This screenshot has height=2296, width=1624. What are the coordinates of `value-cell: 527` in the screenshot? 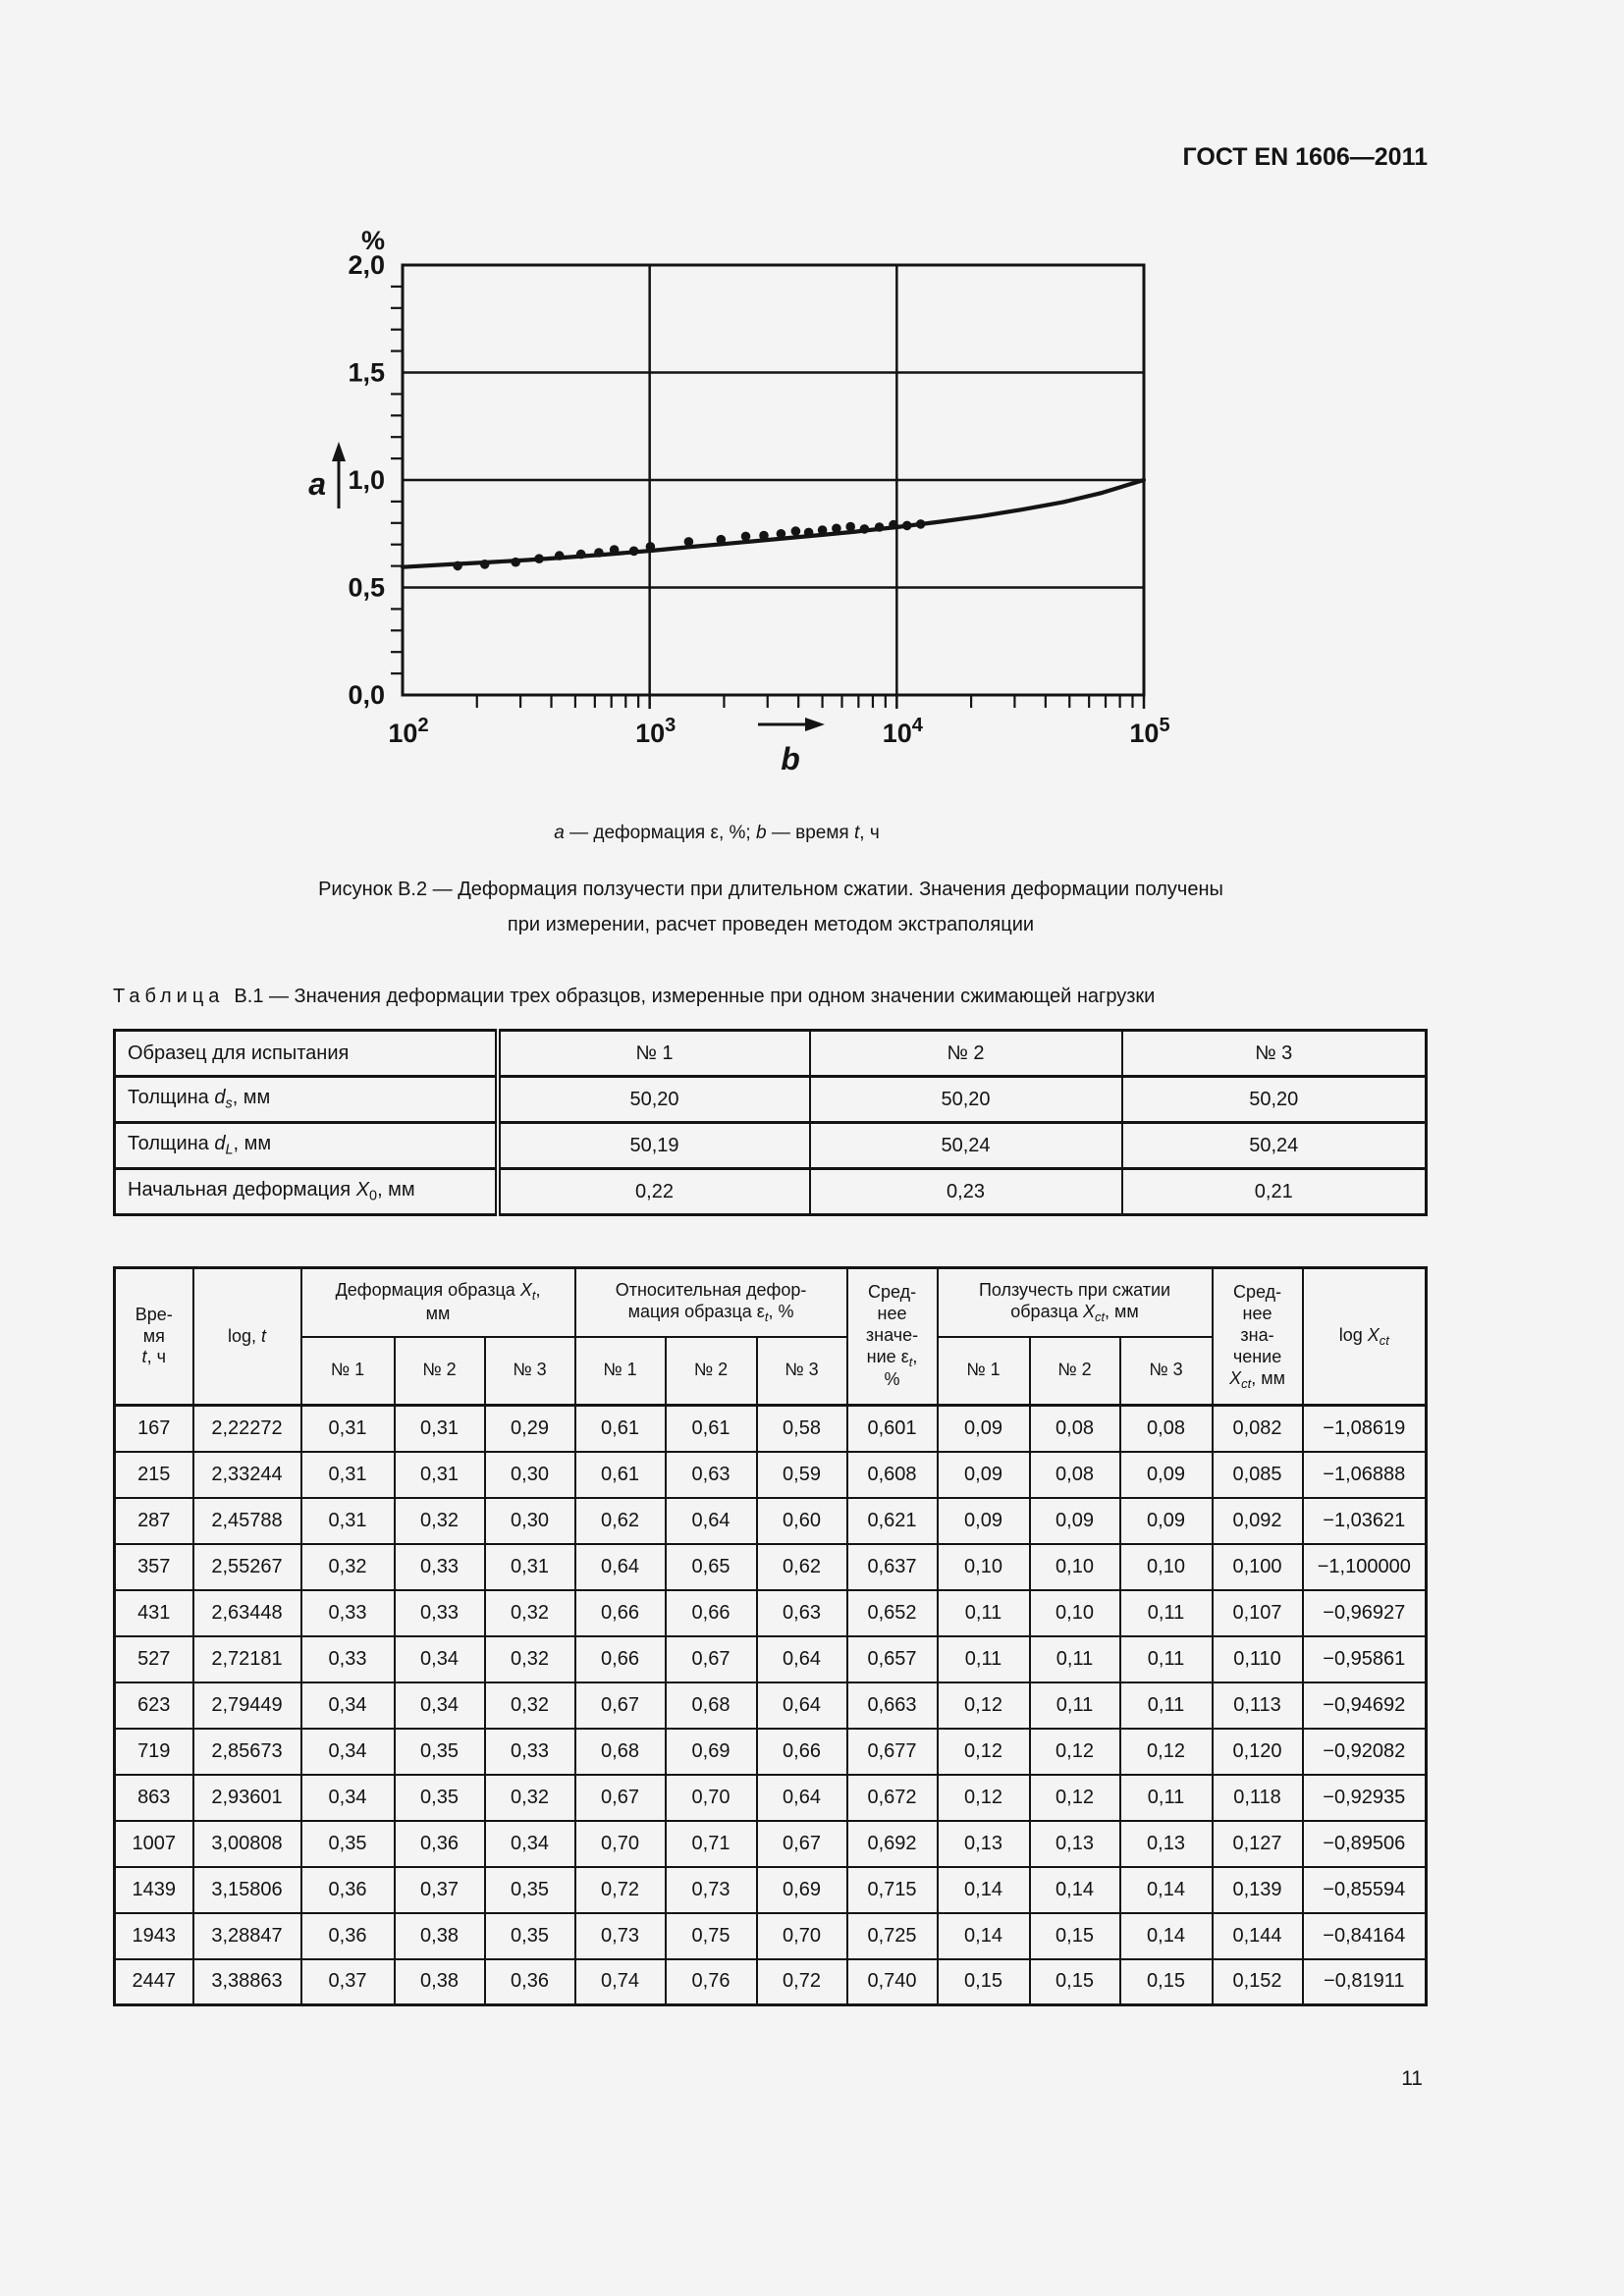 It's located at (153, 1658).